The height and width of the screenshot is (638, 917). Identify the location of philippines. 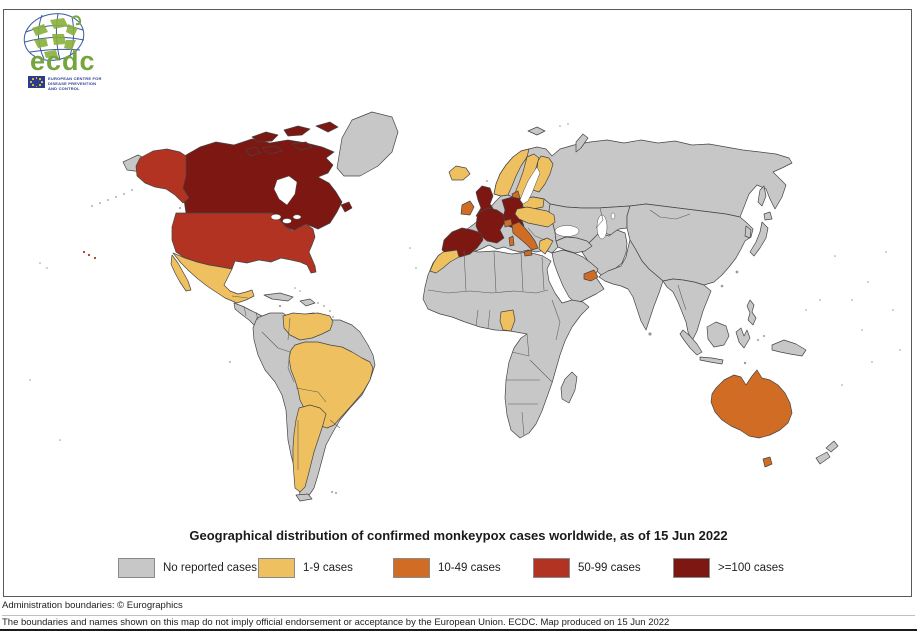
(751, 312).